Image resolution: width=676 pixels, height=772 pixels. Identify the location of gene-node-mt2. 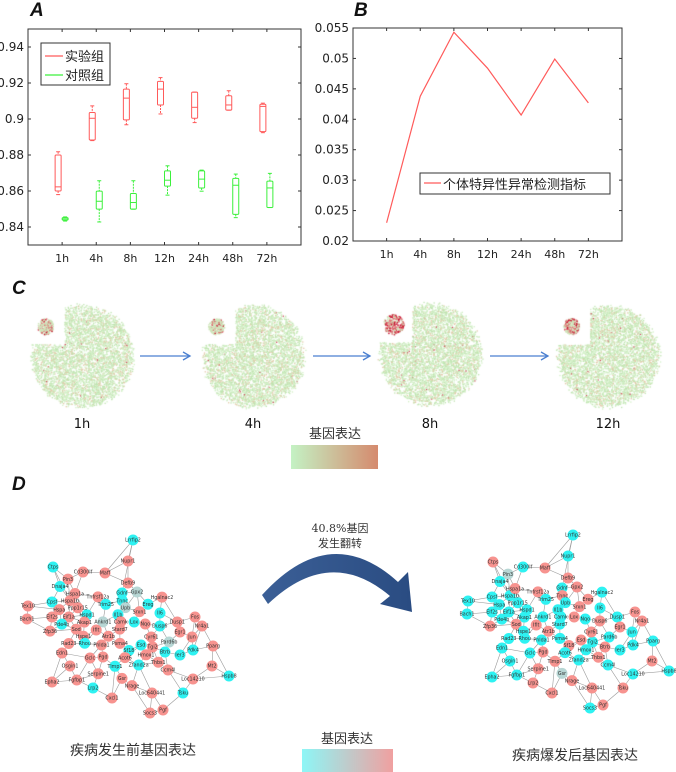
(212, 666).